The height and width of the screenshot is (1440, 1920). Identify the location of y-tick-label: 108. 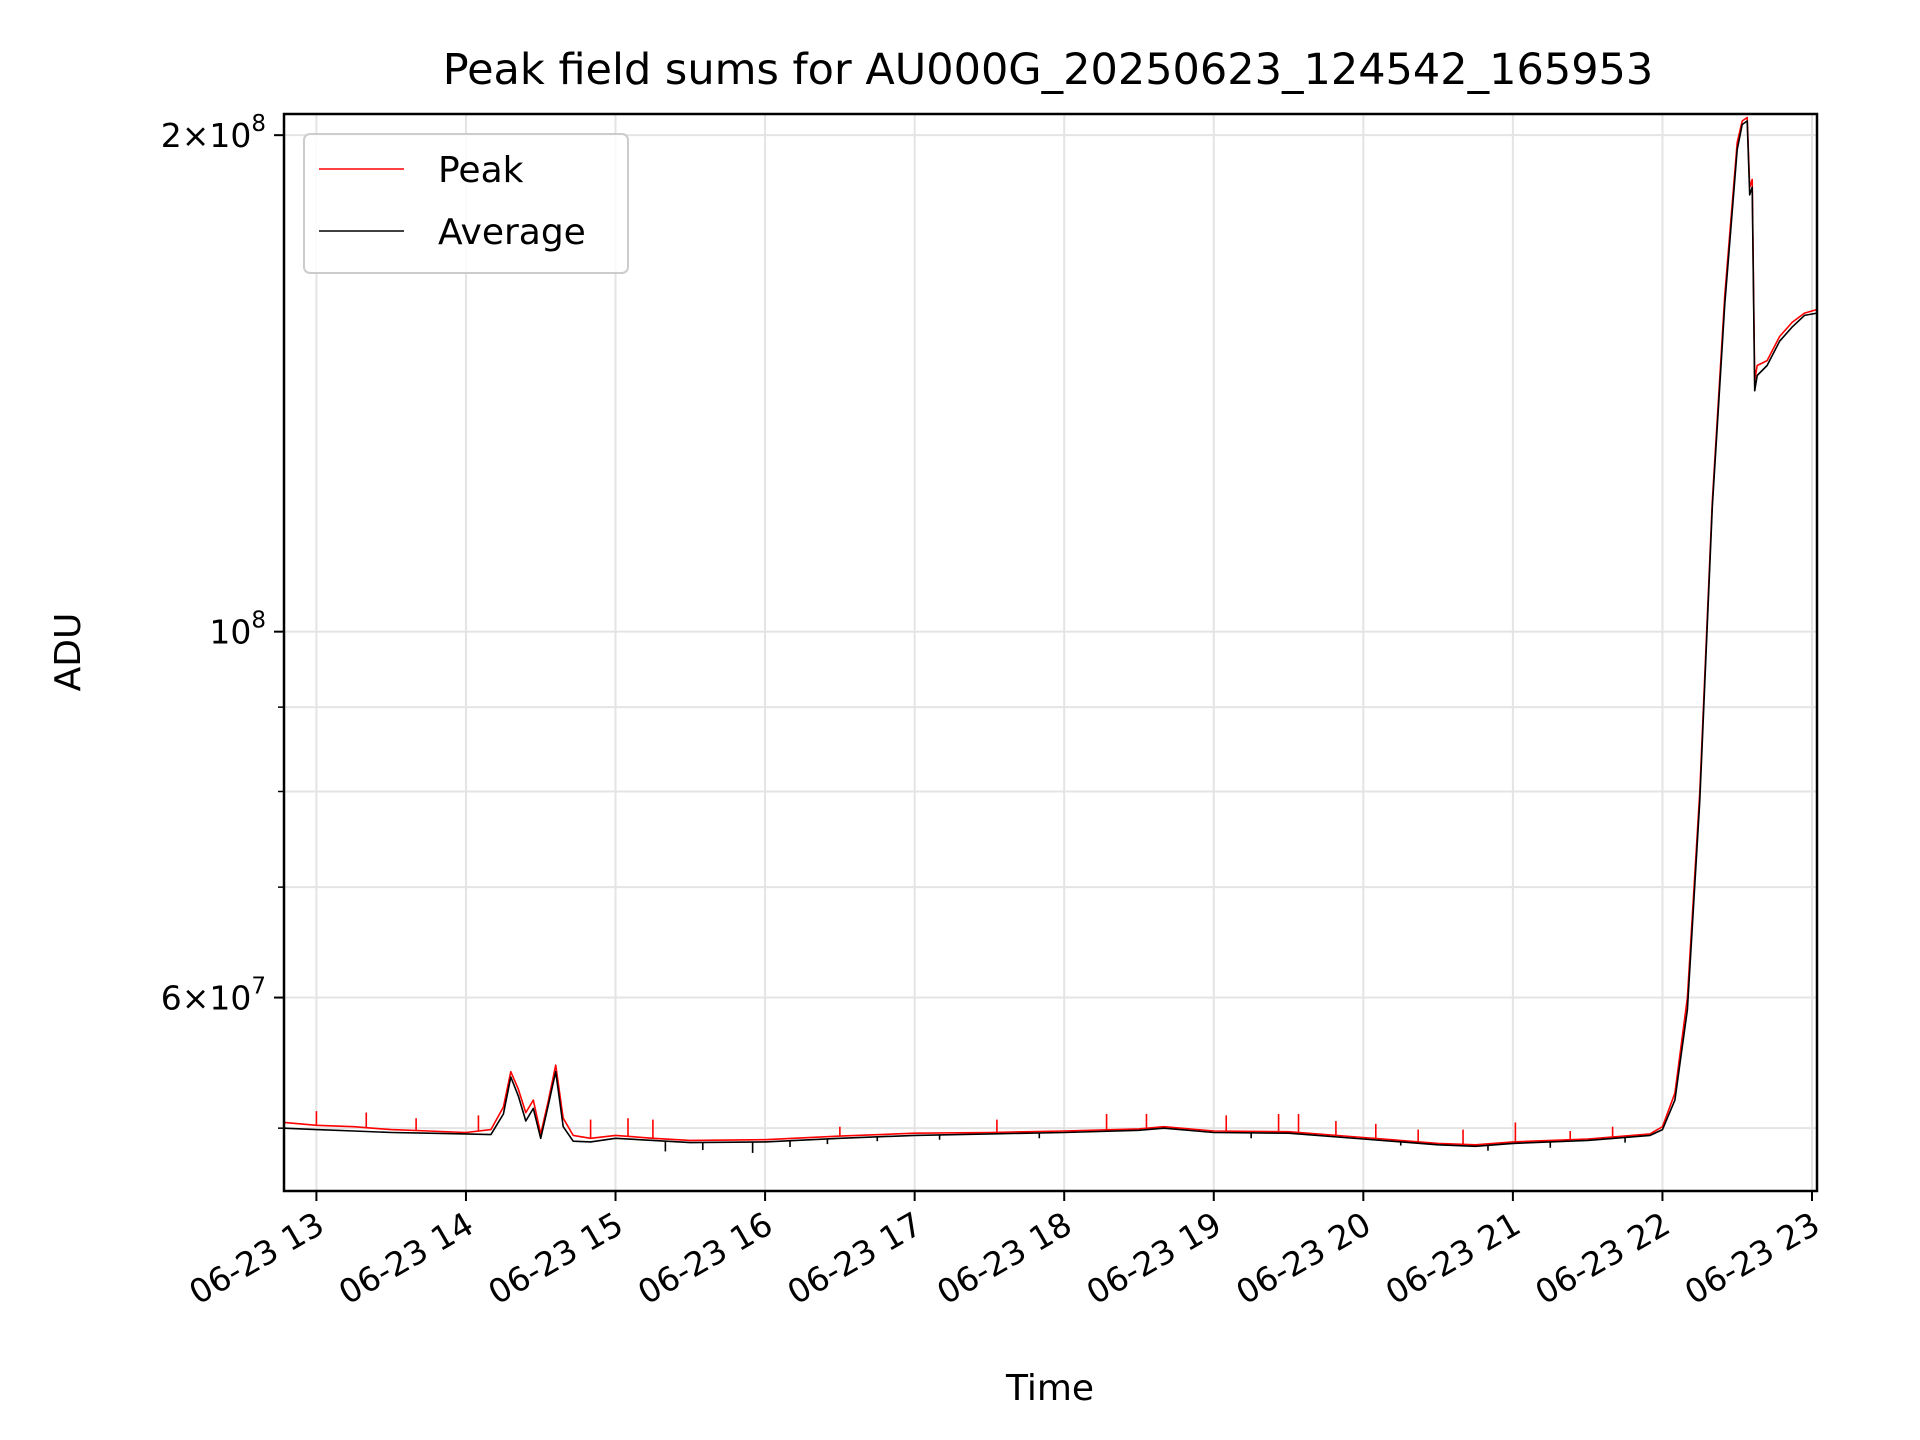
(237, 630).